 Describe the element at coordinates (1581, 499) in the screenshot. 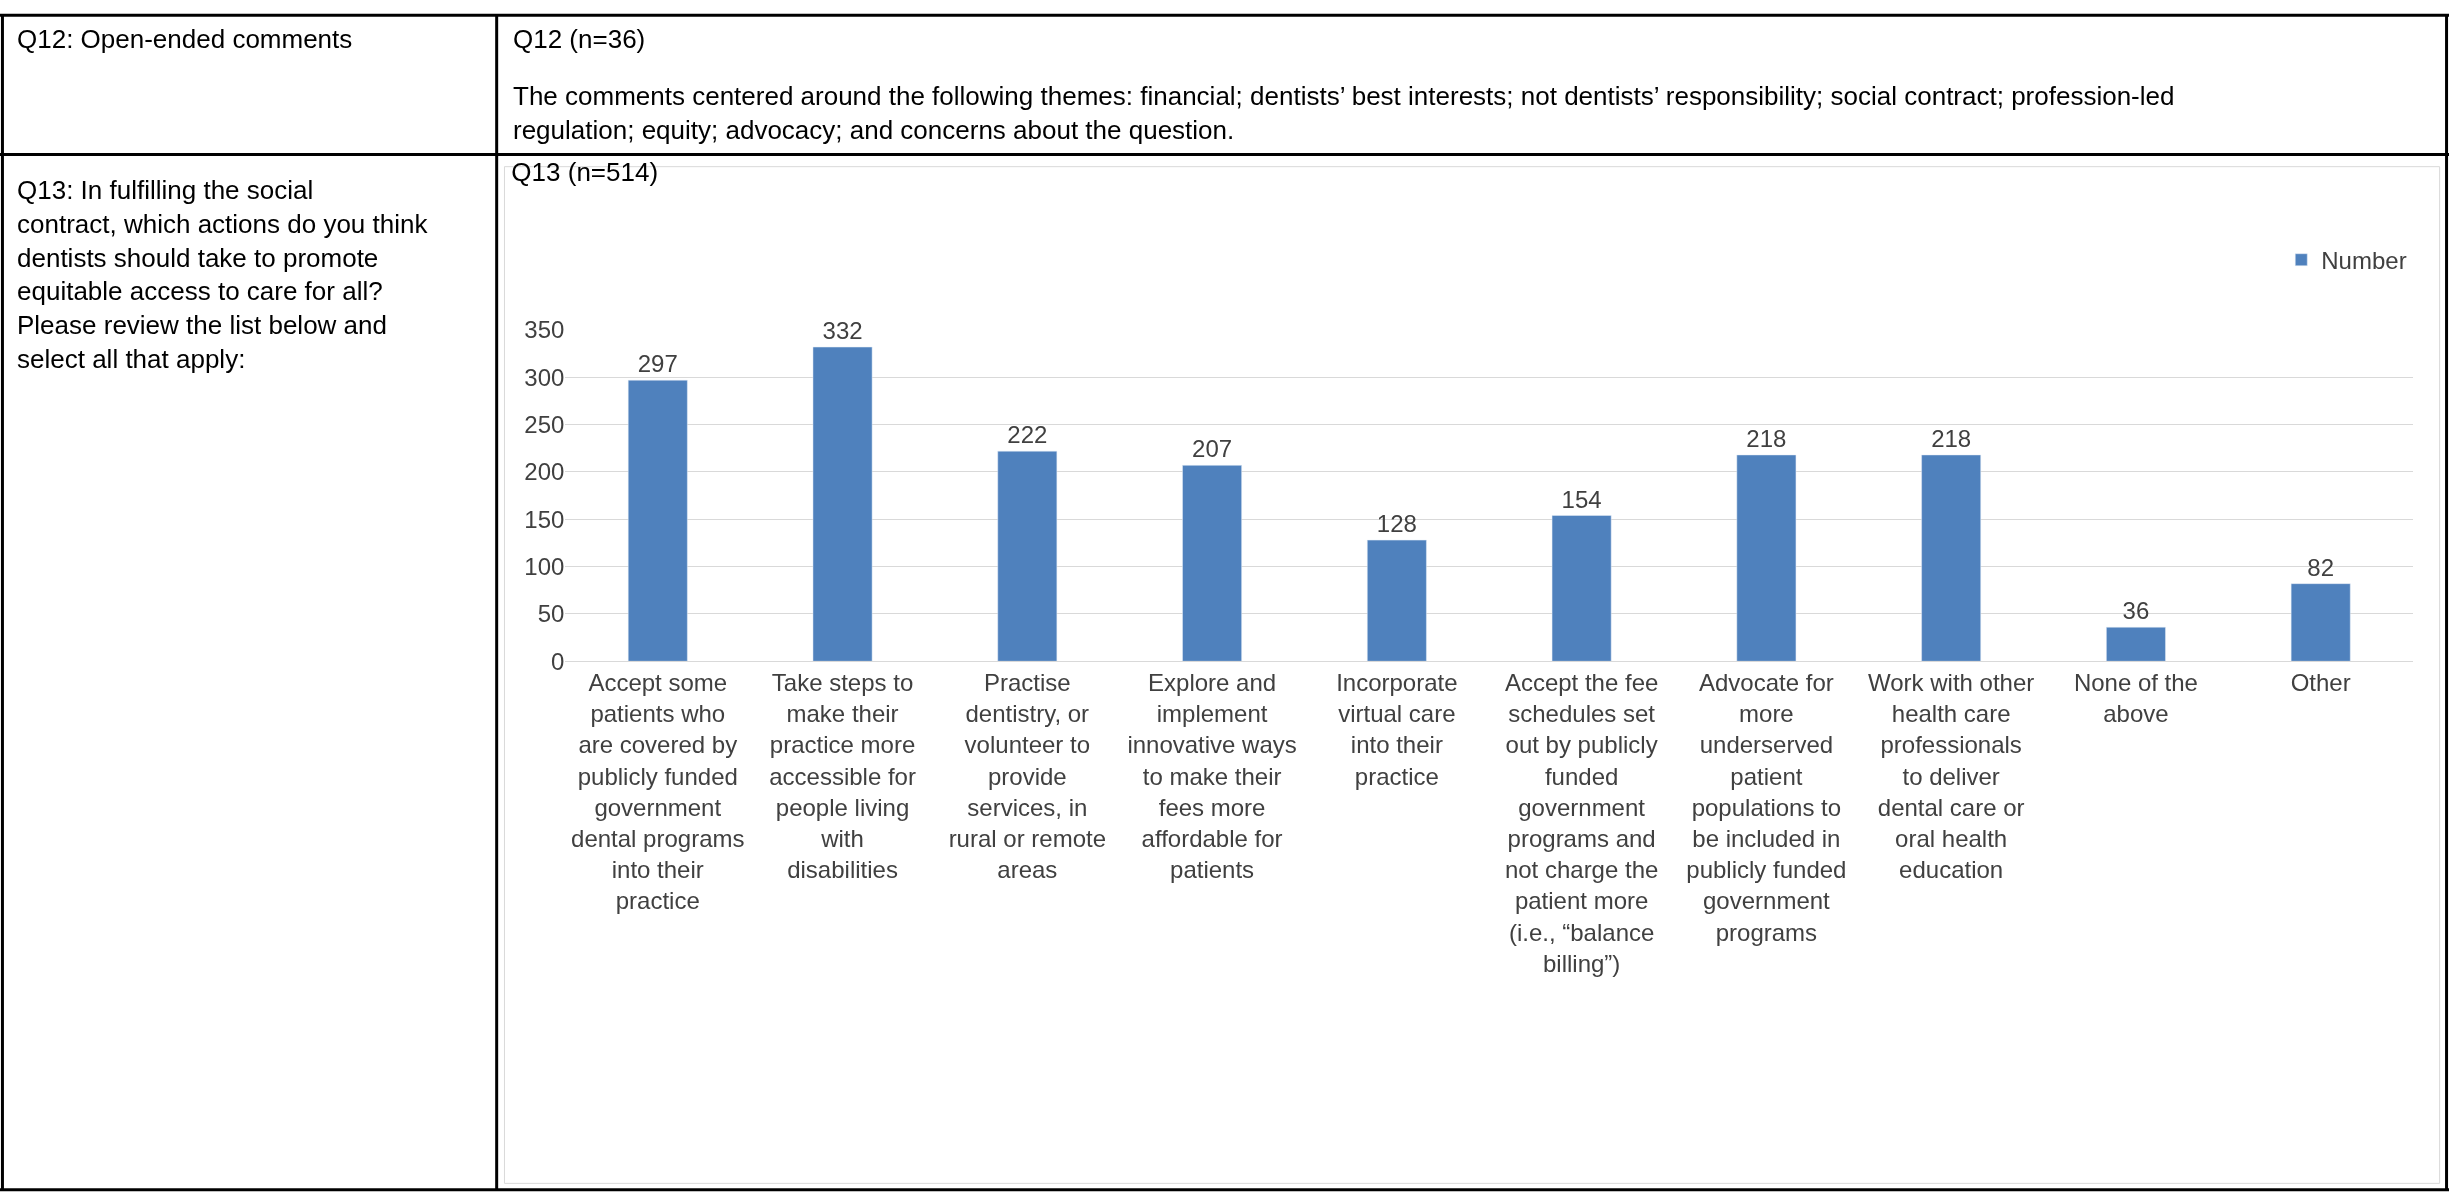

I see `data-label: 154` at that location.